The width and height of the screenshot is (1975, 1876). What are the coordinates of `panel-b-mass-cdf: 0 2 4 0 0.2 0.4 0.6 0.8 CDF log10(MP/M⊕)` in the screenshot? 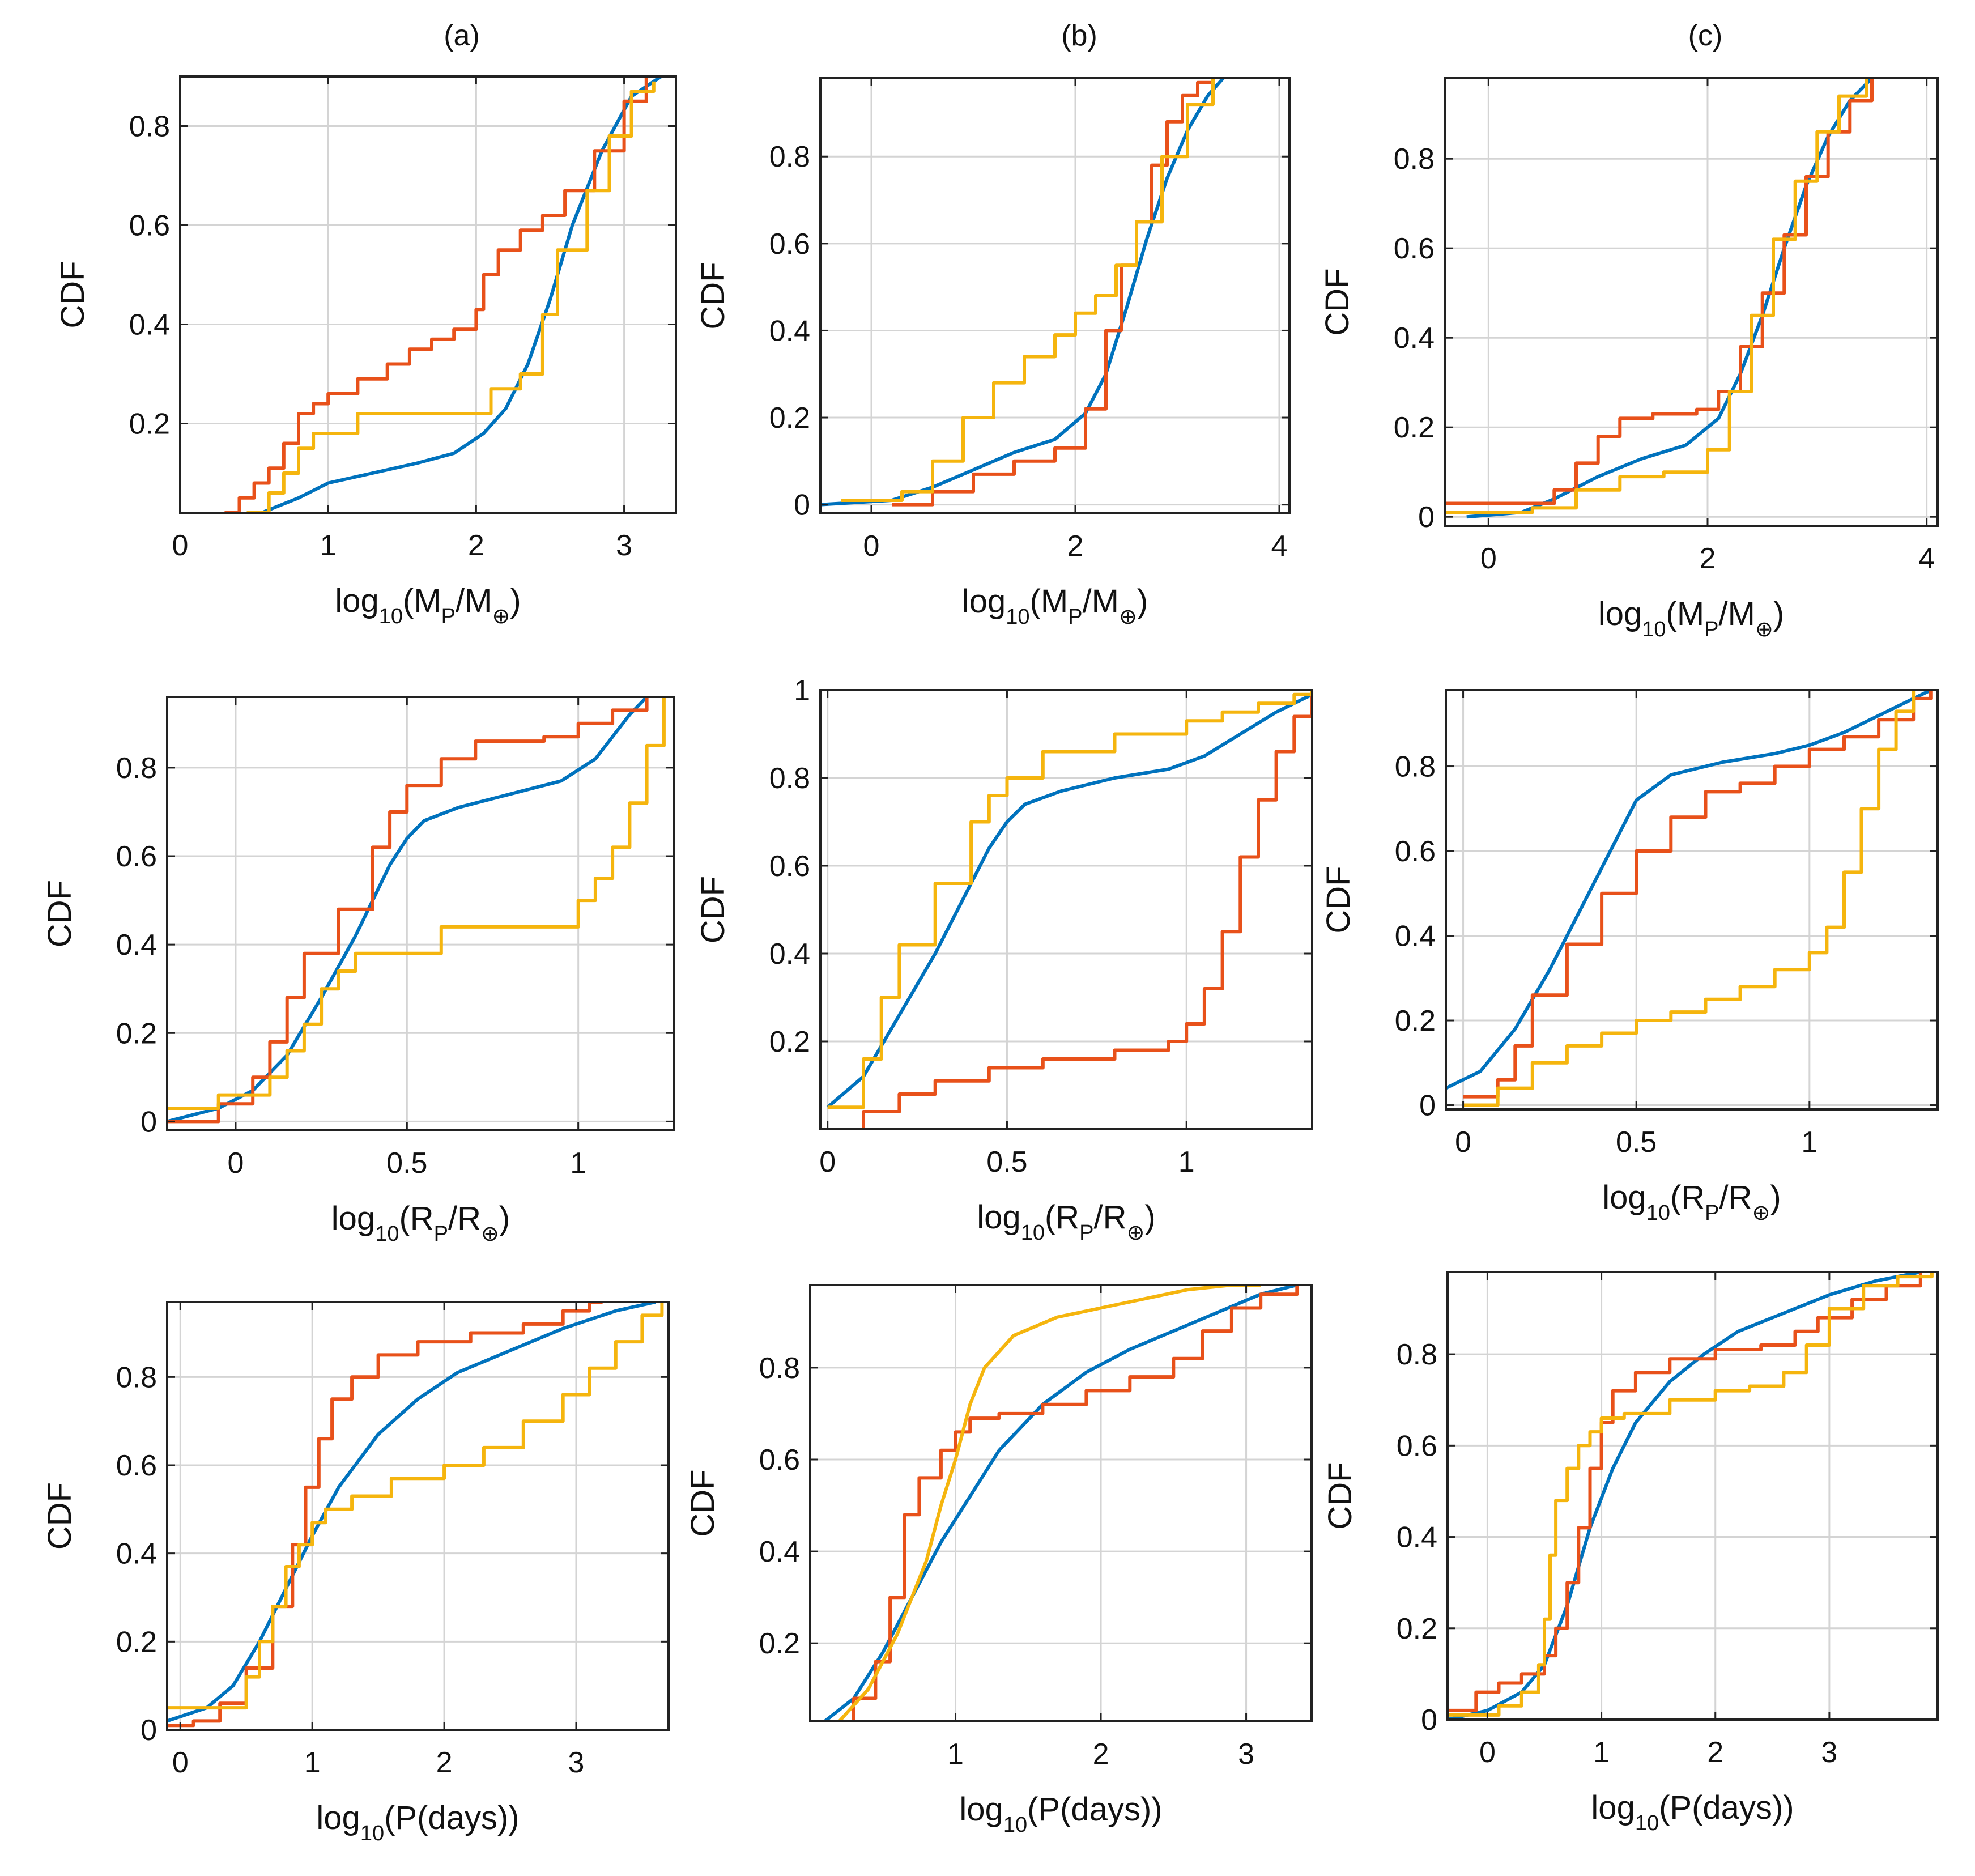 It's located at (993, 353).